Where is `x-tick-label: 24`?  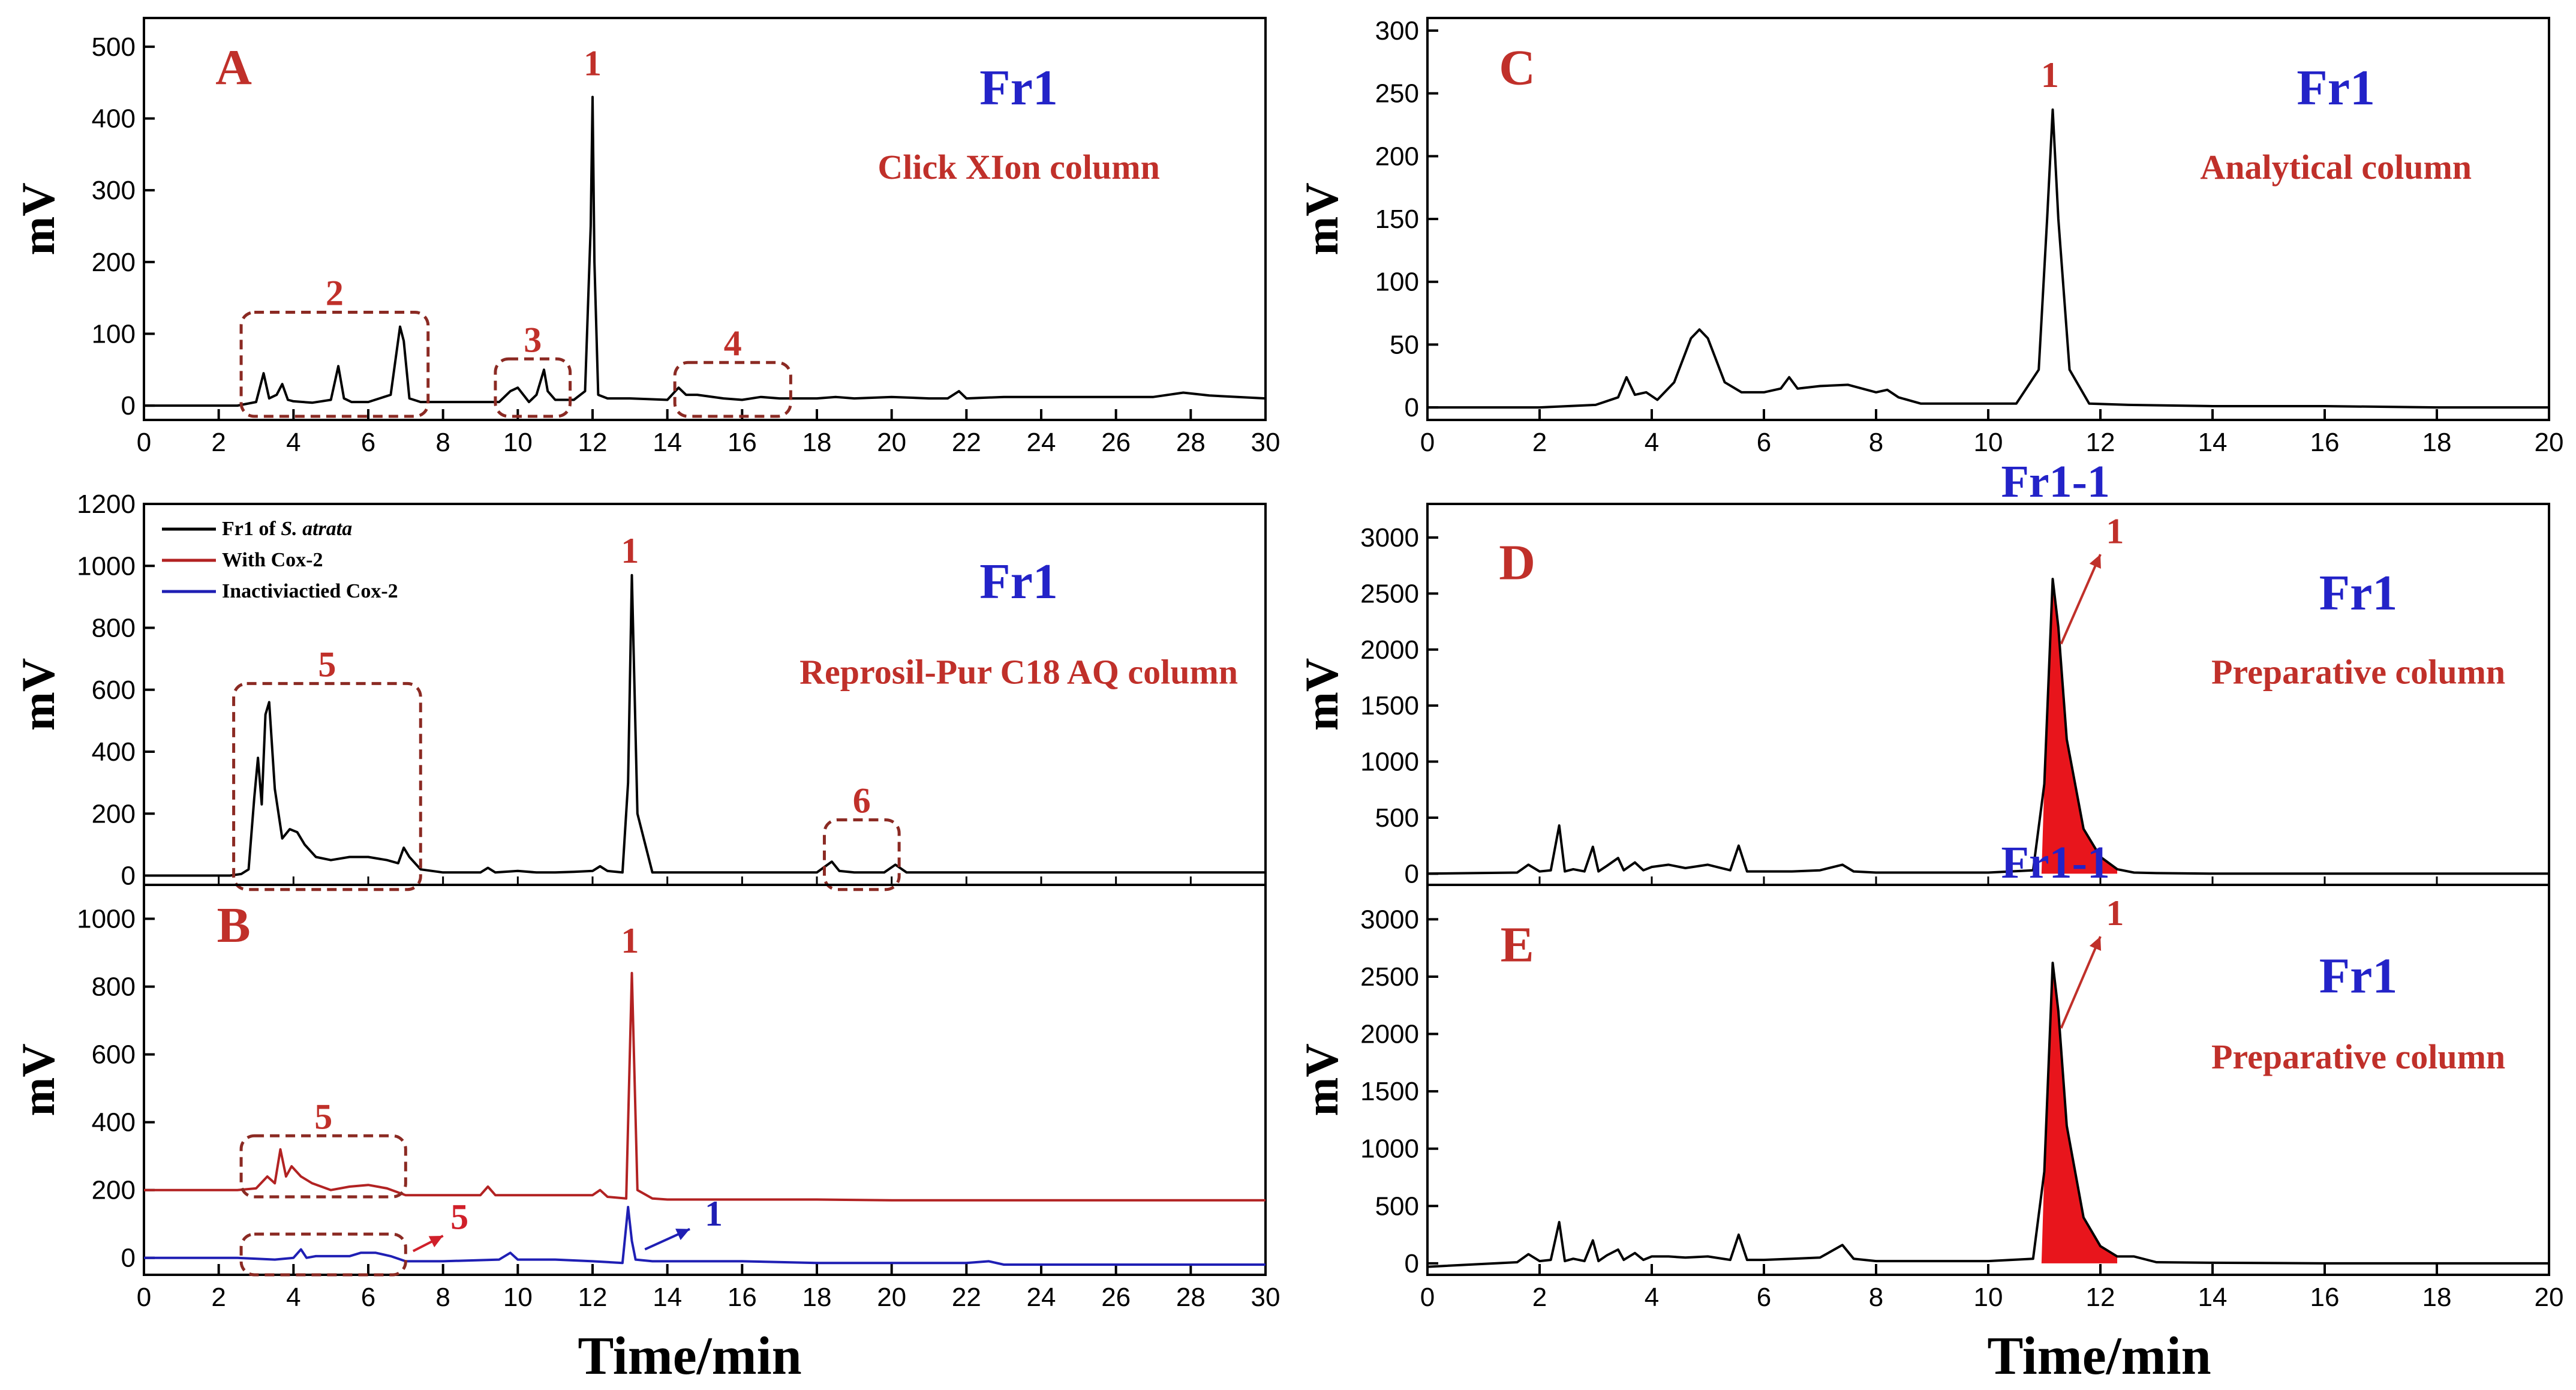 x-tick-label: 24 is located at coordinates (1042, 442).